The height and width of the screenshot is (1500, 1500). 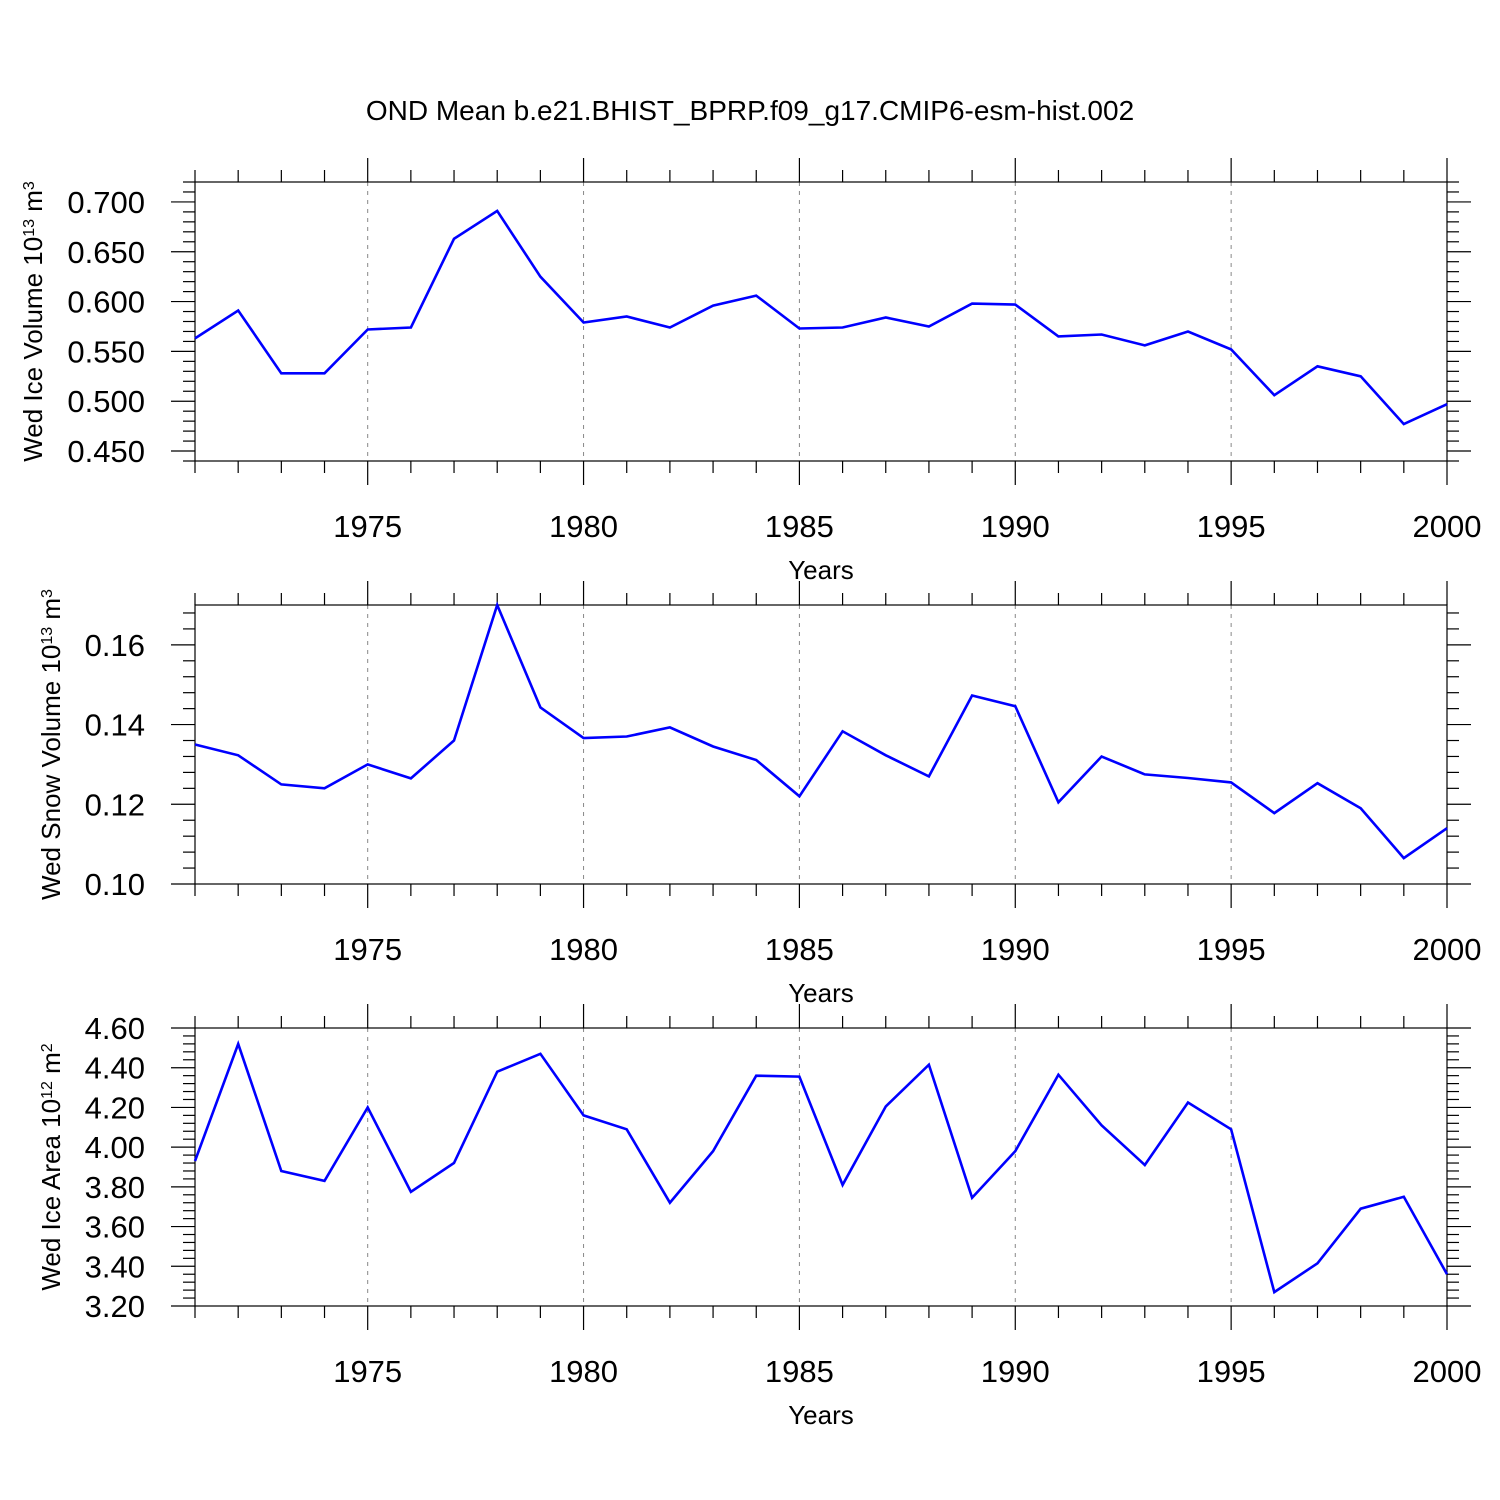 What do you see at coordinates (106, 451) in the screenshot?
I see `y-tick-label: 0.450` at bounding box center [106, 451].